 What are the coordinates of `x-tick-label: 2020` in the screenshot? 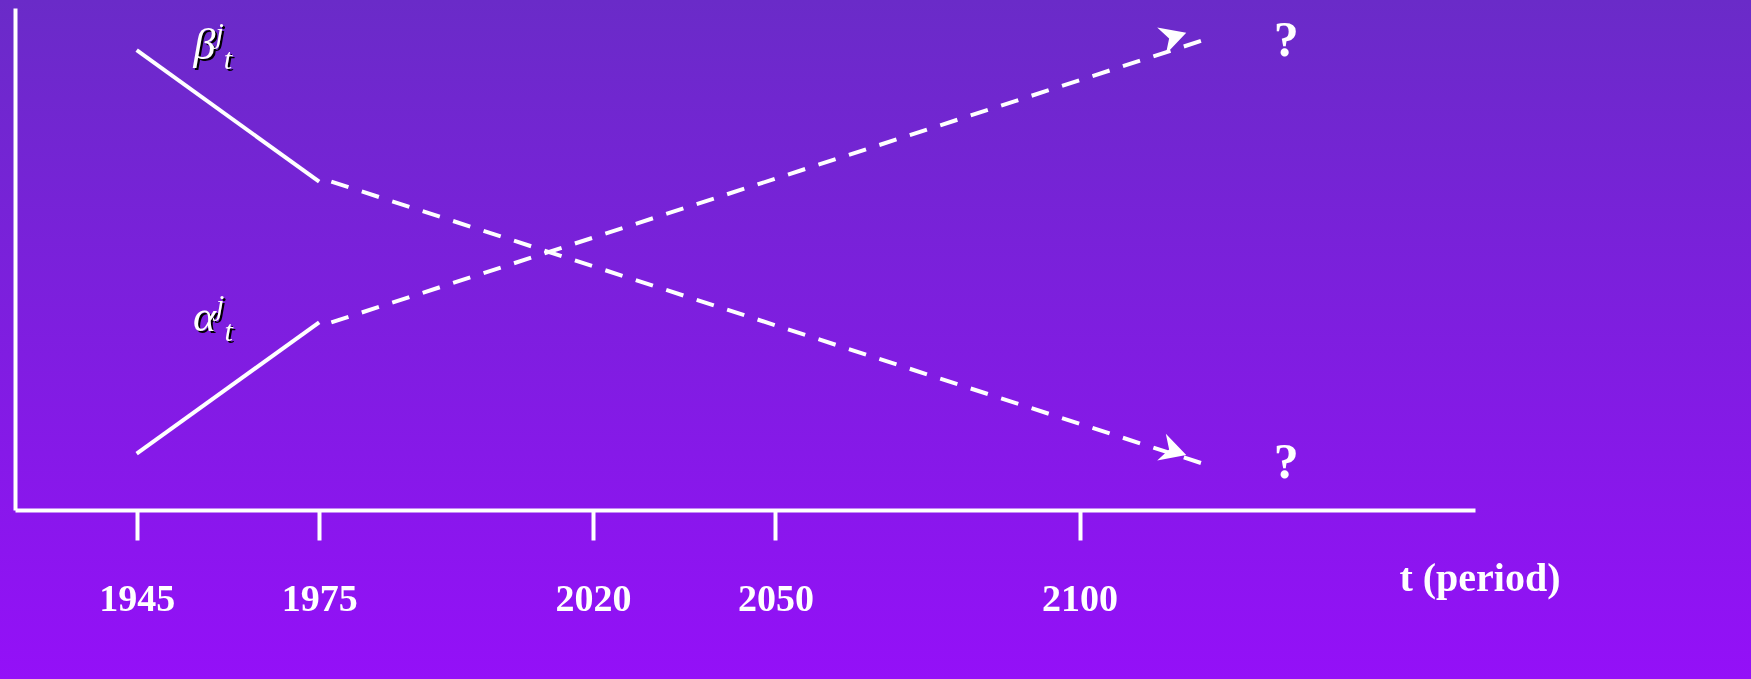 It's located at (593, 597).